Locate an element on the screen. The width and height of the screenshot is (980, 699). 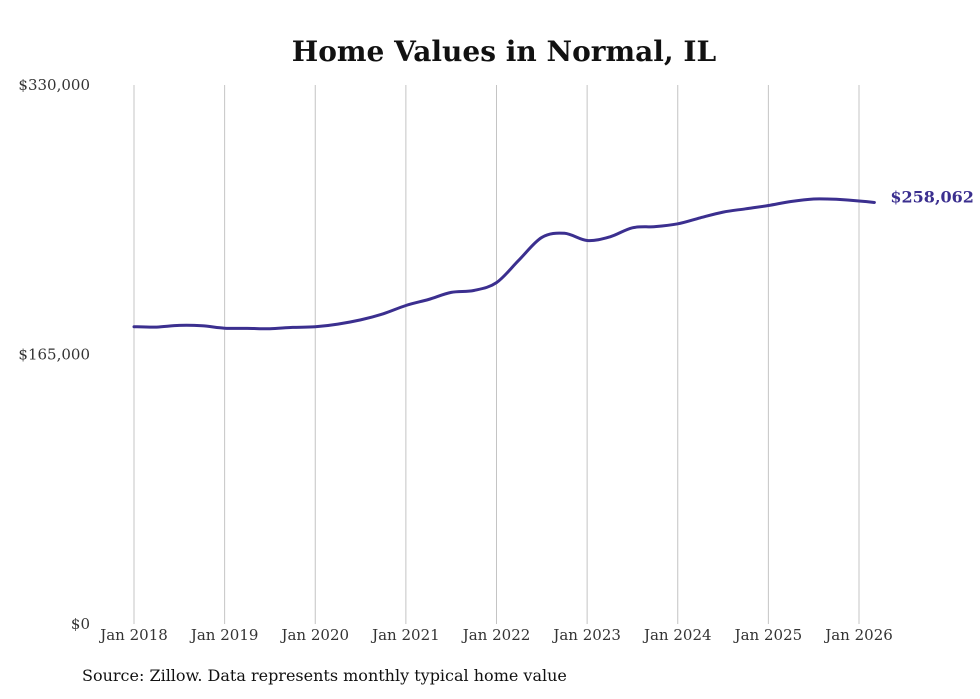
chart-title: Home Values in Normal, IL is located at coordinates (504, 51).